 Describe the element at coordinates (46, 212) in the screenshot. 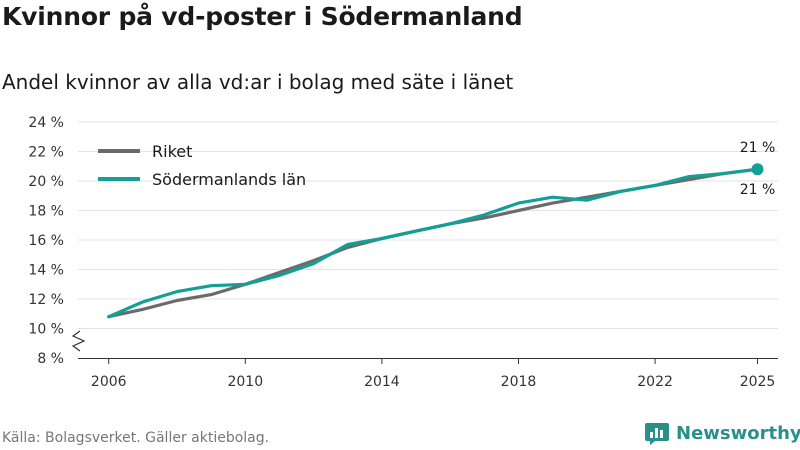

I see `y-tick-label: 18 %` at that location.